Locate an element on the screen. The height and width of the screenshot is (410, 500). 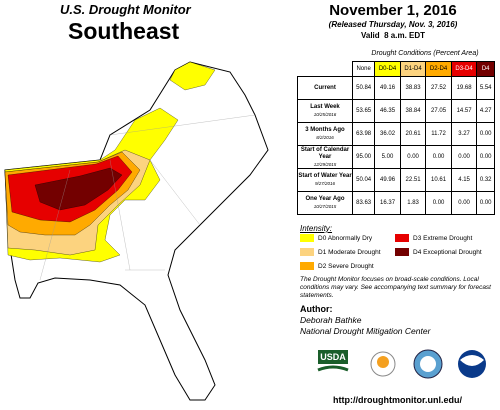
author-name: Deborah Bathke is located at coordinates (331, 320).